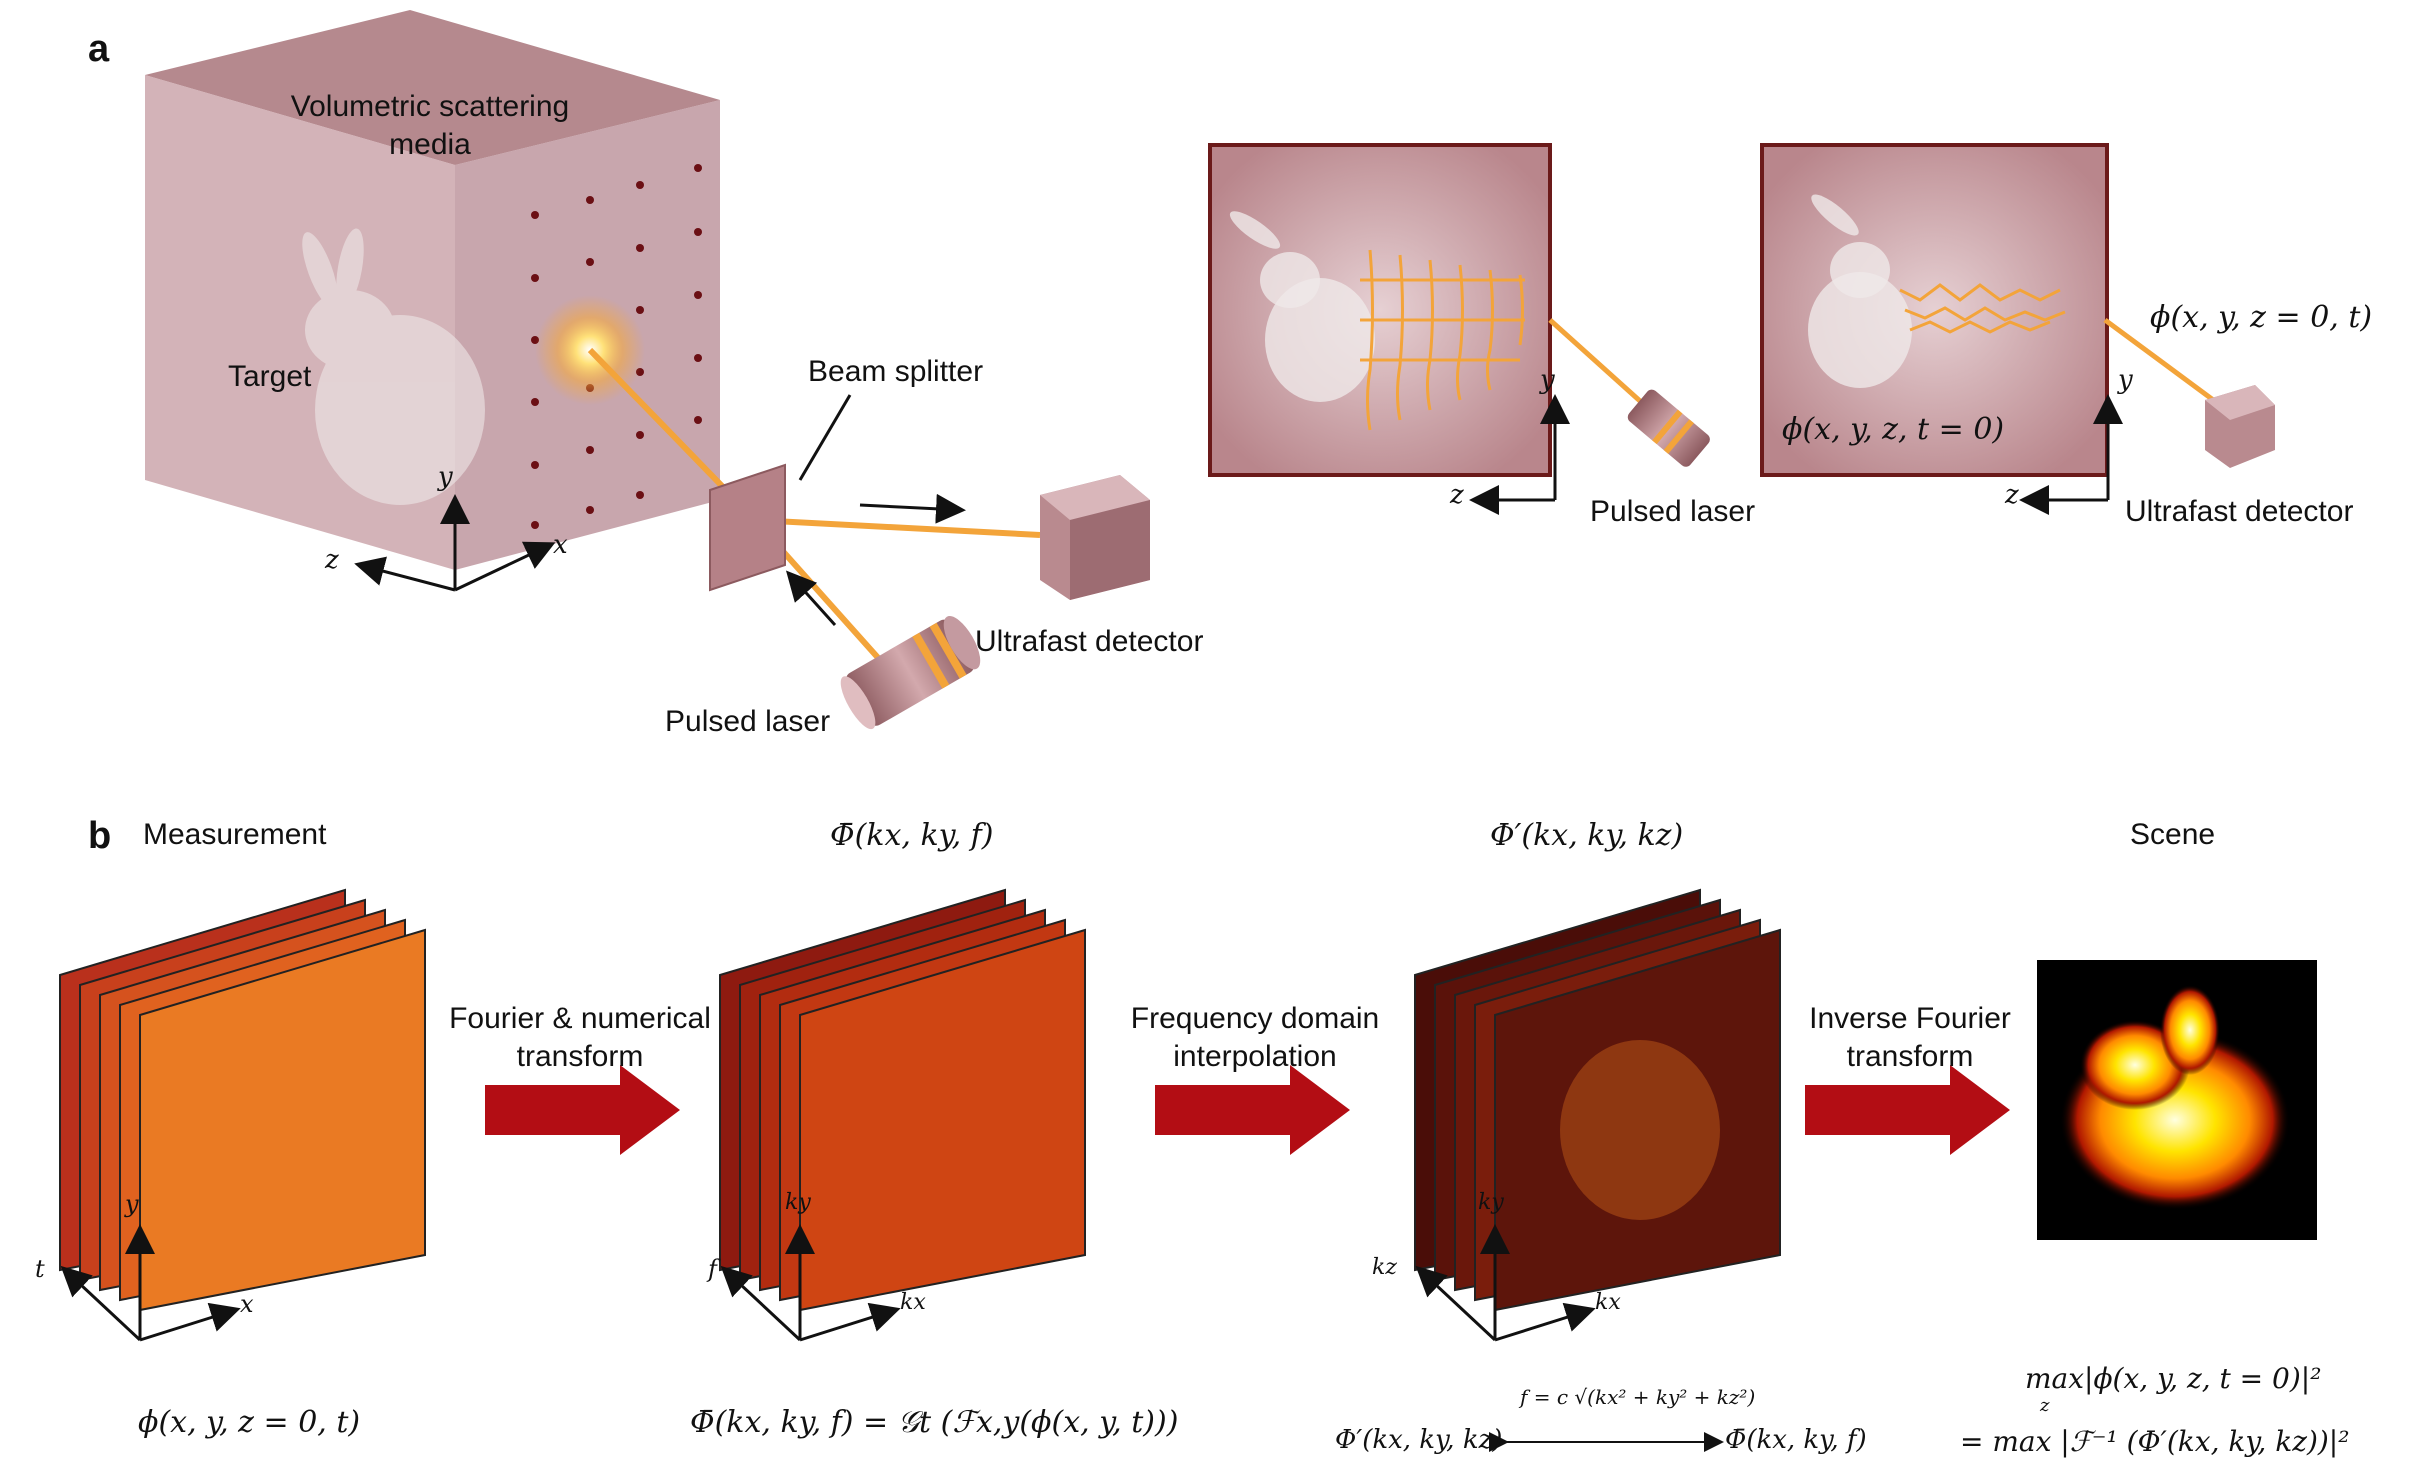 This screenshot has height=1480, width=2415. What do you see at coordinates (1419, 1440) in the screenshot?
I see `eq-interp-left: Φ′(kx, ky, kz)` at bounding box center [1419, 1440].